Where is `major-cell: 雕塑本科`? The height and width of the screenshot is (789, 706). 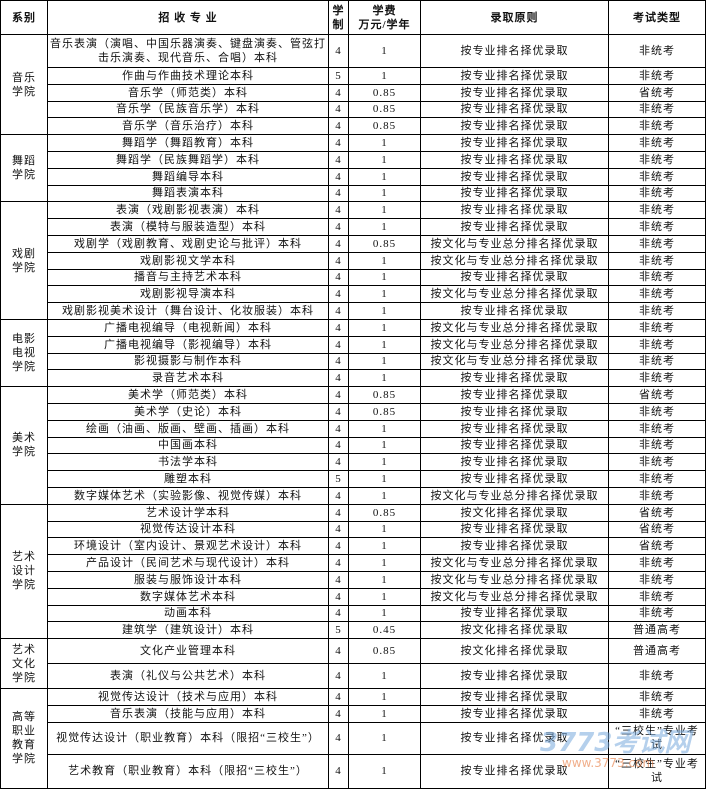 major-cell: 雕塑本科 is located at coordinates (188, 479).